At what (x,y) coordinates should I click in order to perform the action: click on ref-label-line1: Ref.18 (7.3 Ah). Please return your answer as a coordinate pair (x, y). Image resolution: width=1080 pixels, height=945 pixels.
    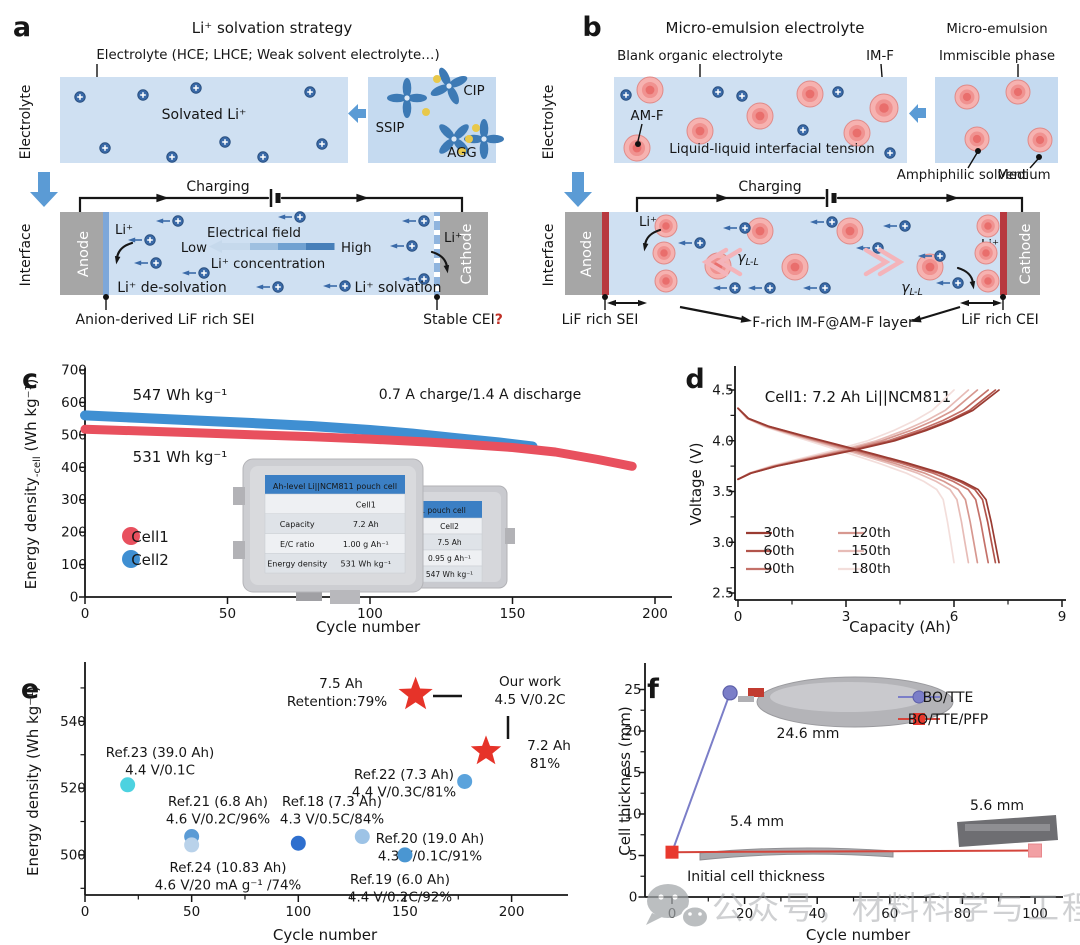
    Looking at the image, I should click on (332, 802).